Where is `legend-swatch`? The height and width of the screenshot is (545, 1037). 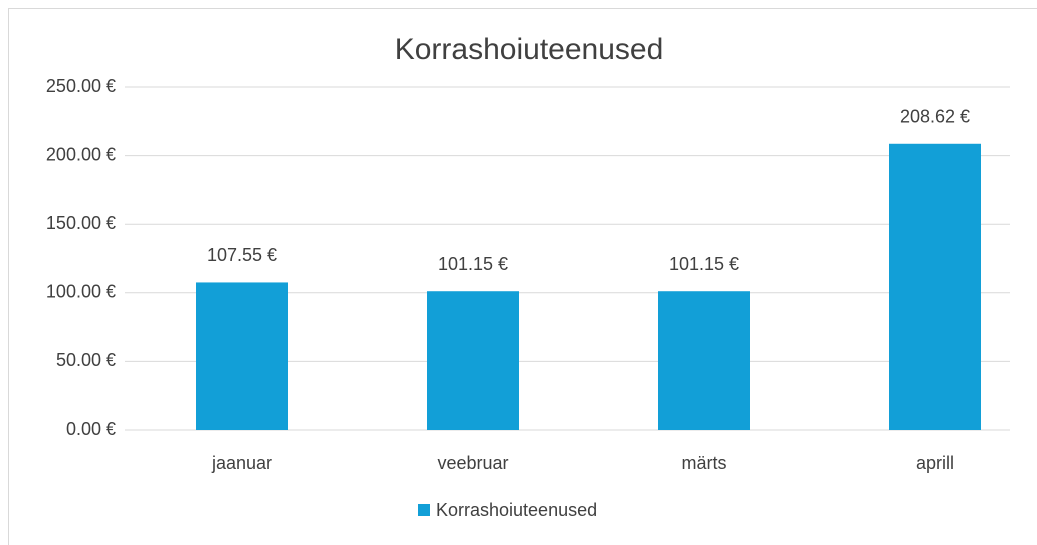
legend-swatch is located at coordinates (424, 510).